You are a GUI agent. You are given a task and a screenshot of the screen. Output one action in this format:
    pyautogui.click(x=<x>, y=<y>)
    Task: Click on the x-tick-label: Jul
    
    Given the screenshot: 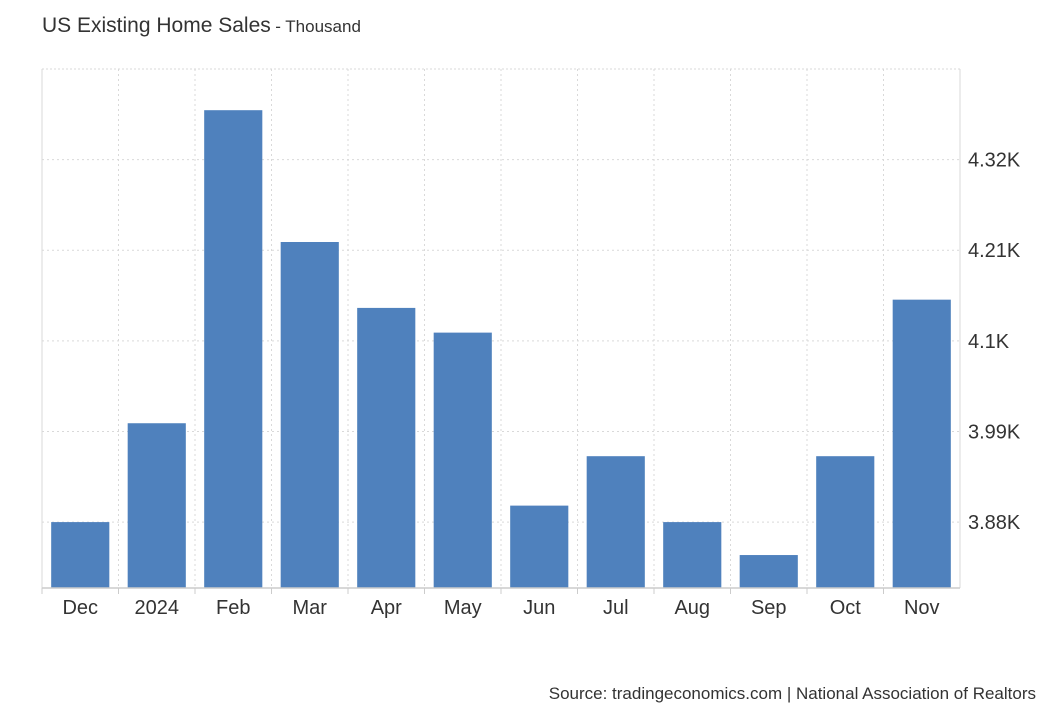 What is the action you would take?
    pyautogui.click(x=616, y=608)
    